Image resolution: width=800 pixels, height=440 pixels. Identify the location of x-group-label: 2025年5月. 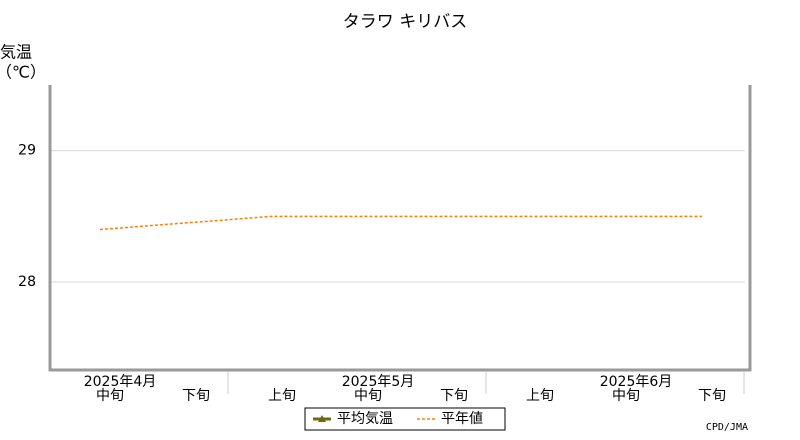
(378, 382).